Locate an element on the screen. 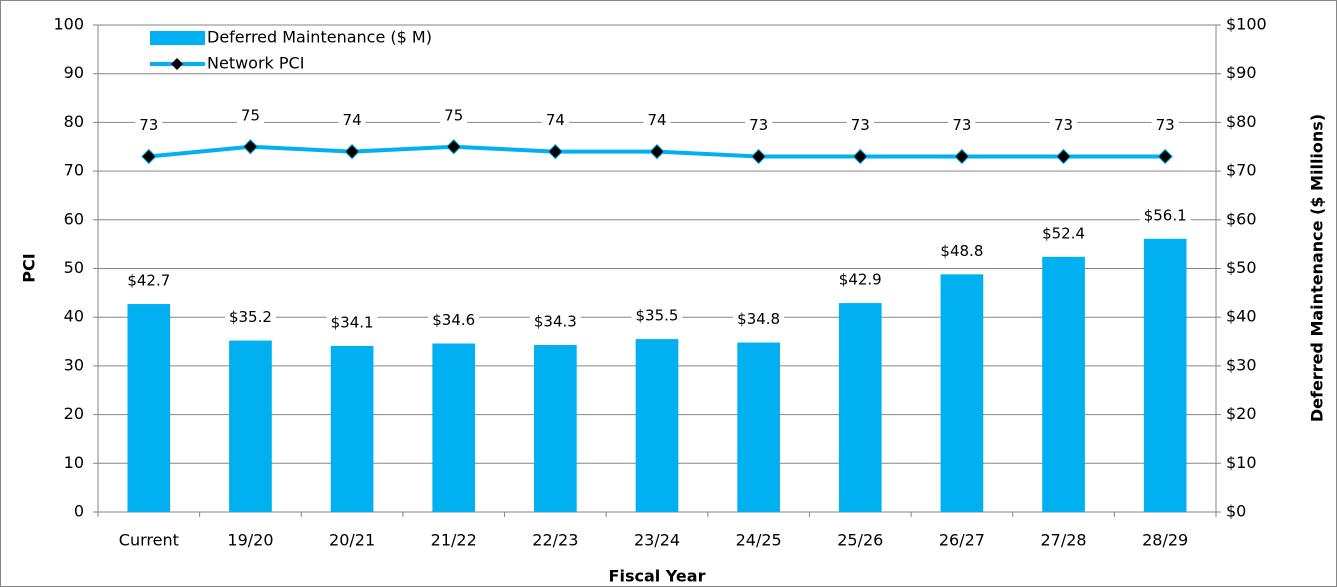 This screenshot has width=1337, height=587. data-label: $42.9 is located at coordinates (860, 280).